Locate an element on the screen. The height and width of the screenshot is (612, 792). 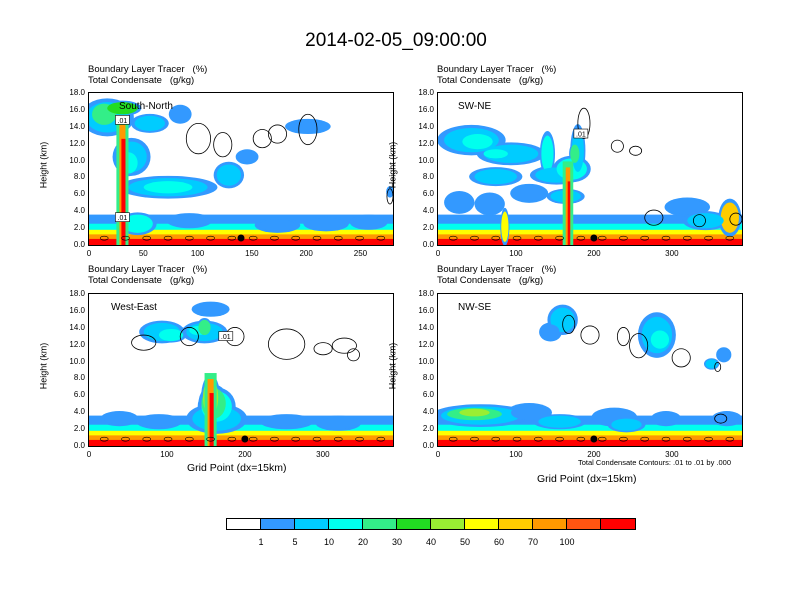
colorbar is located at coordinates (431, 524).